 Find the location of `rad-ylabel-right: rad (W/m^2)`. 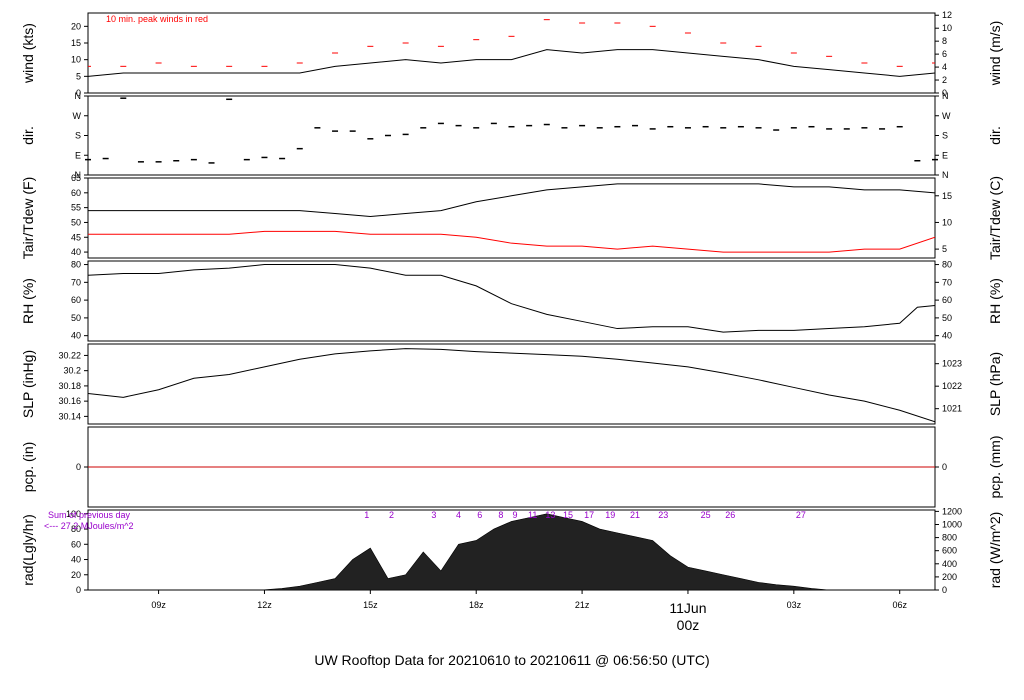

rad-ylabel-right: rad (W/m^2) is located at coordinates (995, 550).